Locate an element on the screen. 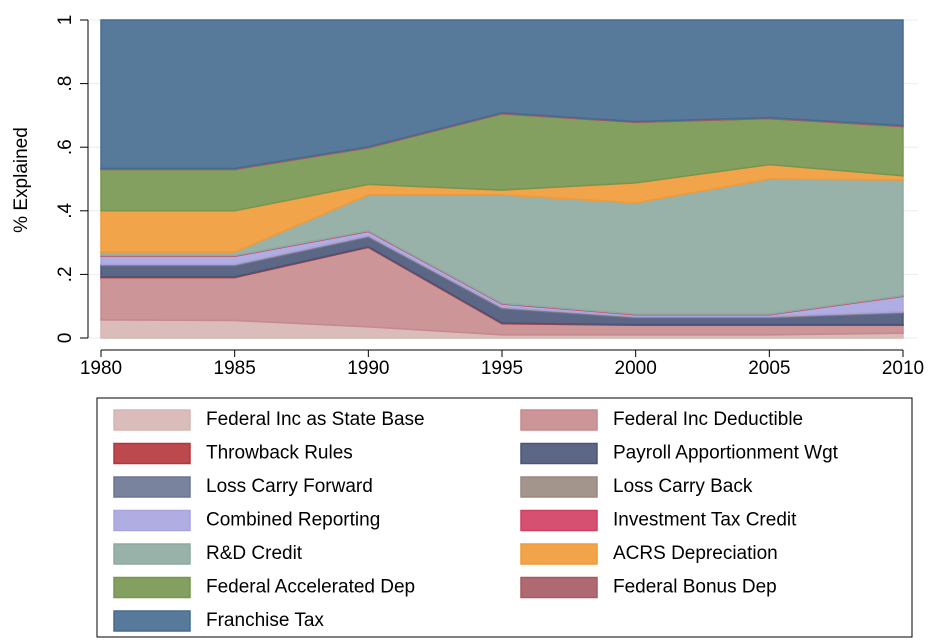 Image resolution: width=933 pixels, height=643 pixels. x-tick-label: 2010 is located at coordinates (903, 368).